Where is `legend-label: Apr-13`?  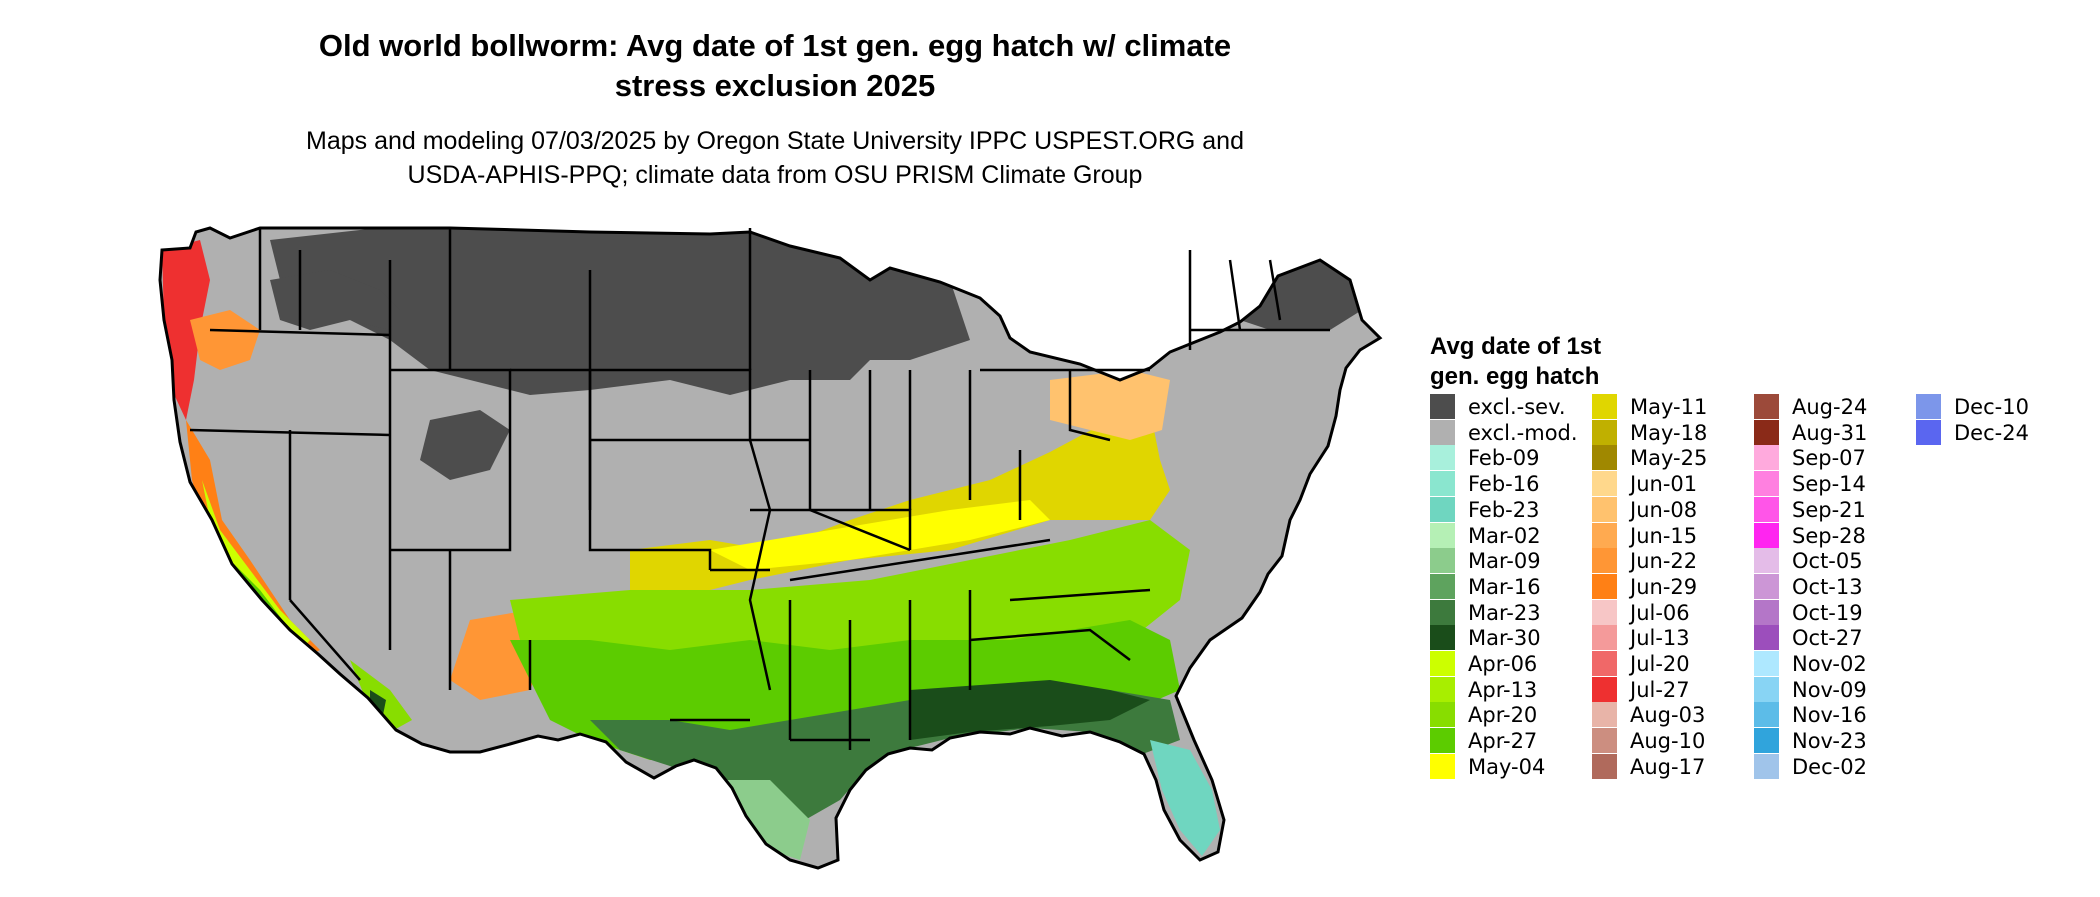 legend-label: Apr-13 is located at coordinates (1503, 689).